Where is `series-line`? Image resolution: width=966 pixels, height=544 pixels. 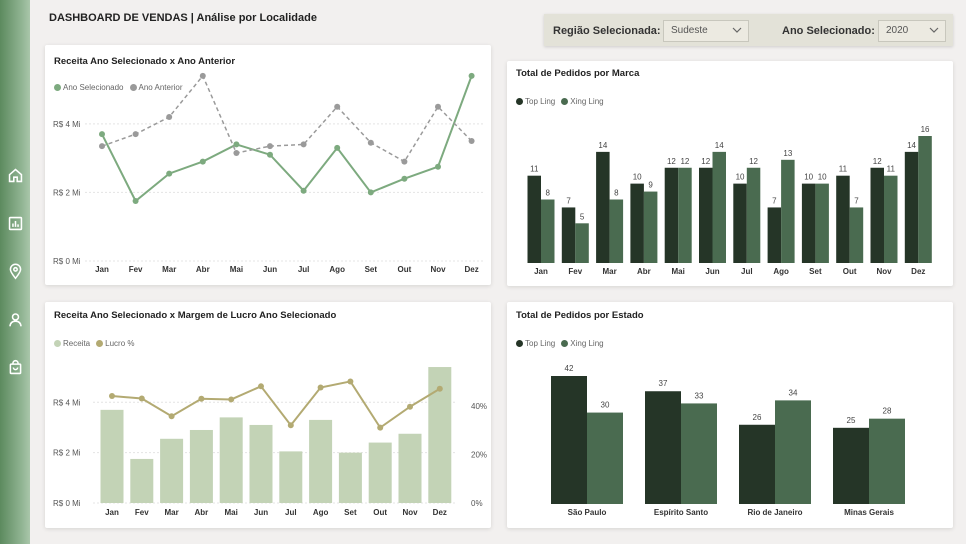 series-line is located at coordinates (276, 405).